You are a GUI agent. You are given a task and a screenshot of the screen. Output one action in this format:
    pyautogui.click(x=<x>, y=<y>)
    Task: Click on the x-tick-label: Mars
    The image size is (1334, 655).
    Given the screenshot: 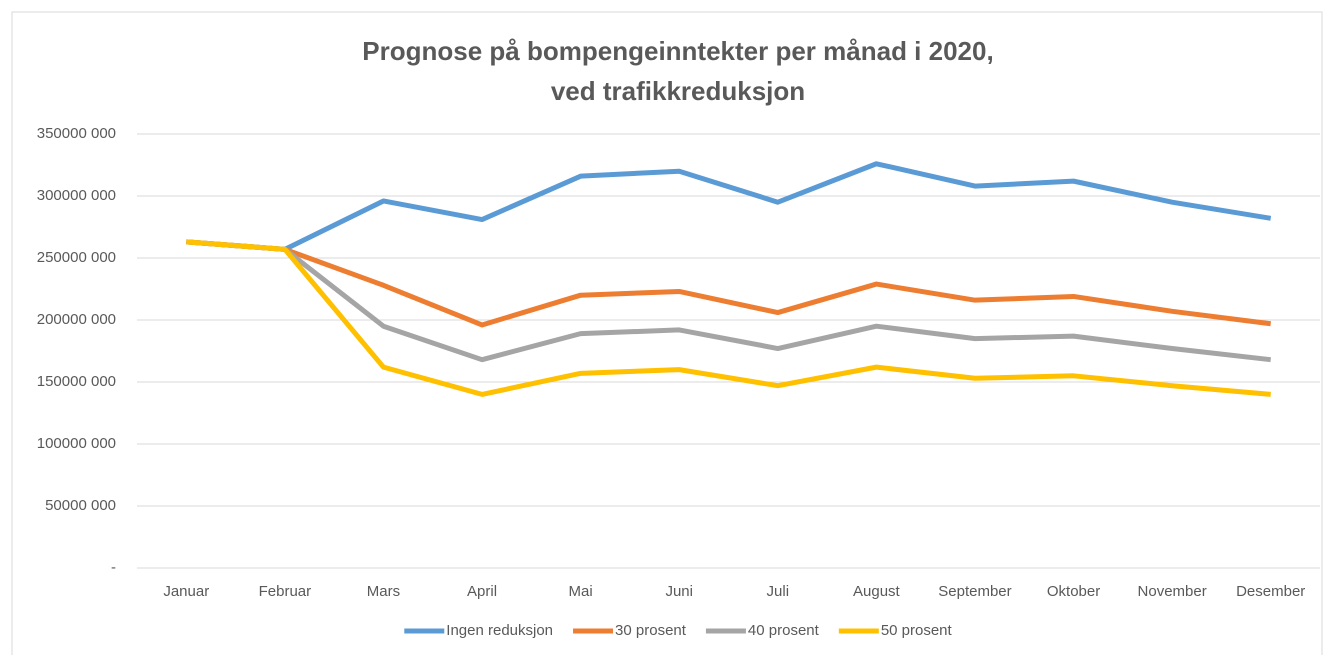 What is the action you would take?
    pyautogui.click(x=383, y=591)
    